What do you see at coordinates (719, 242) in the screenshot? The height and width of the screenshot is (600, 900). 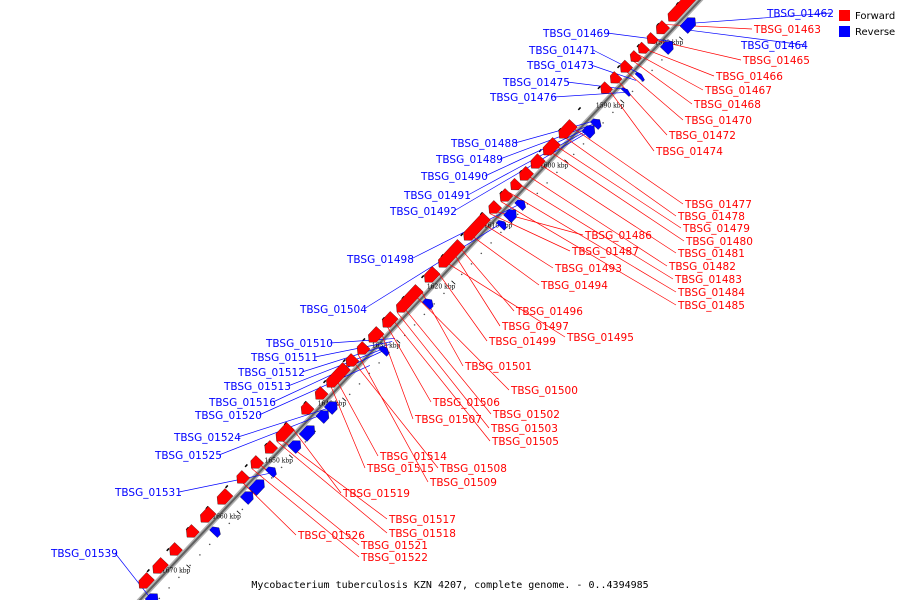 I see `forward-gene-label: TBSG_01480` at bounding box center [719, 242].